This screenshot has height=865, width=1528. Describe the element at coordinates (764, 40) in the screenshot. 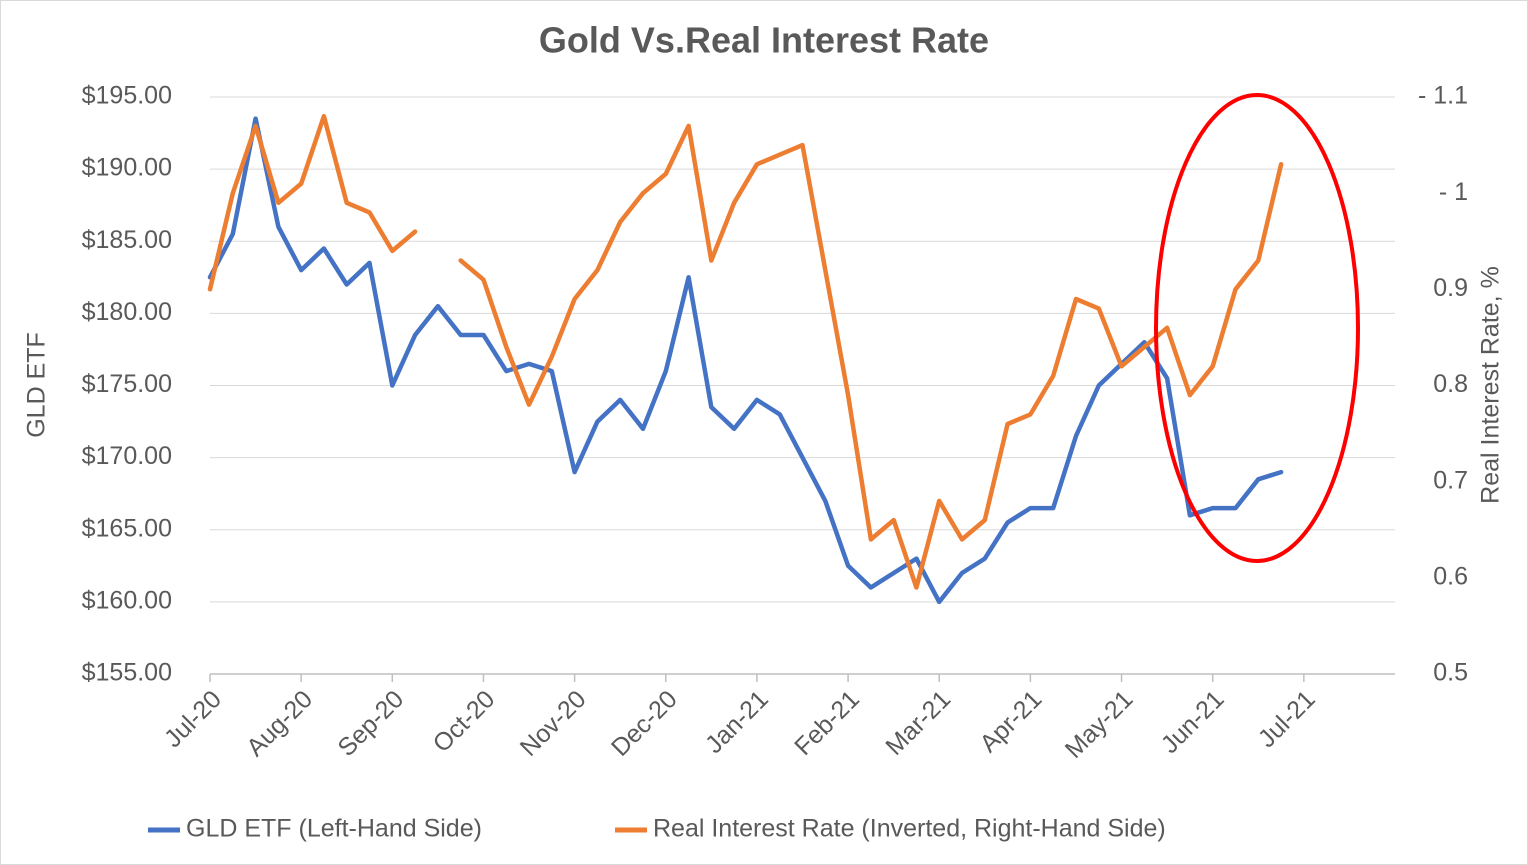

I see `chart-title: Gold Vs.Real Interest Rate` at that location.